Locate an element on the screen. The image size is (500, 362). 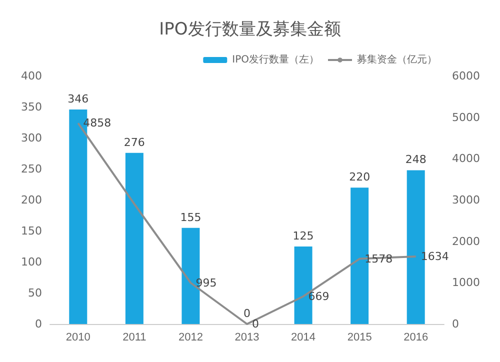
data-label: 125 is located at coordinates (303, 236).